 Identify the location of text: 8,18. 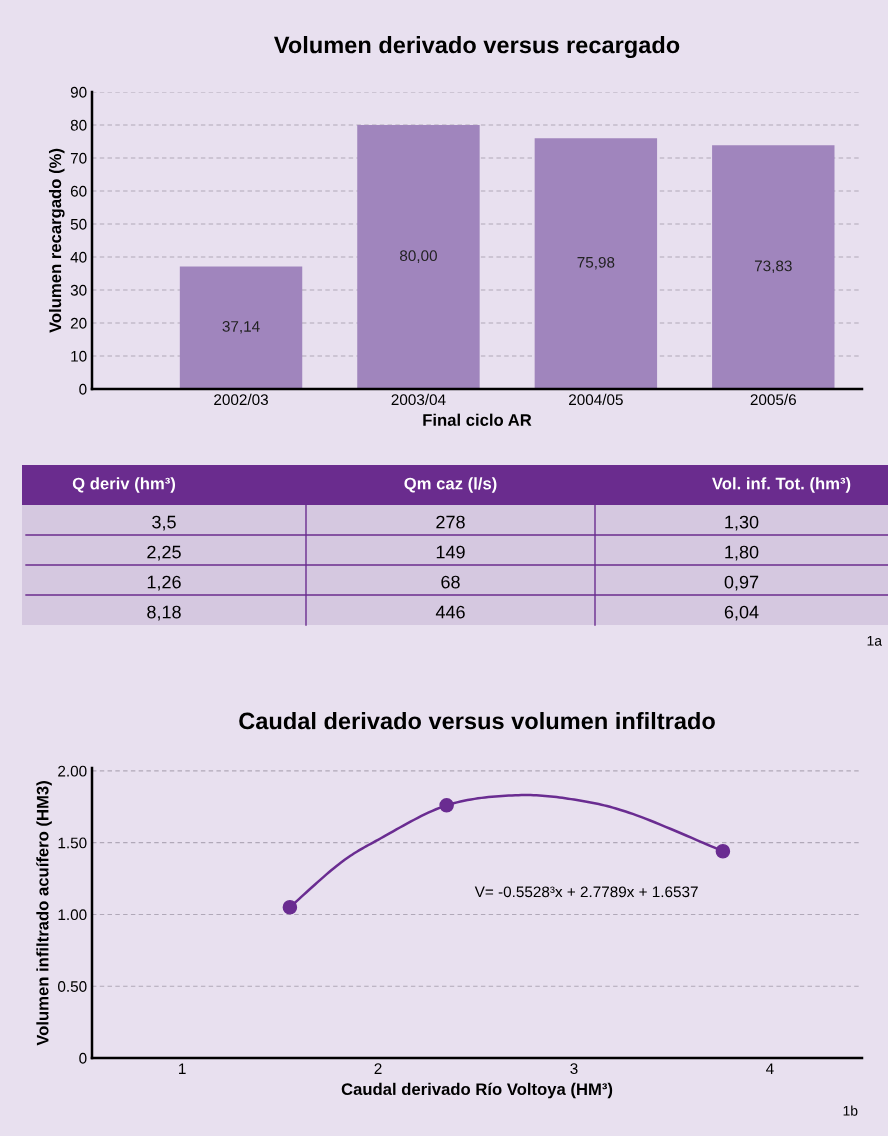
(164, 613).